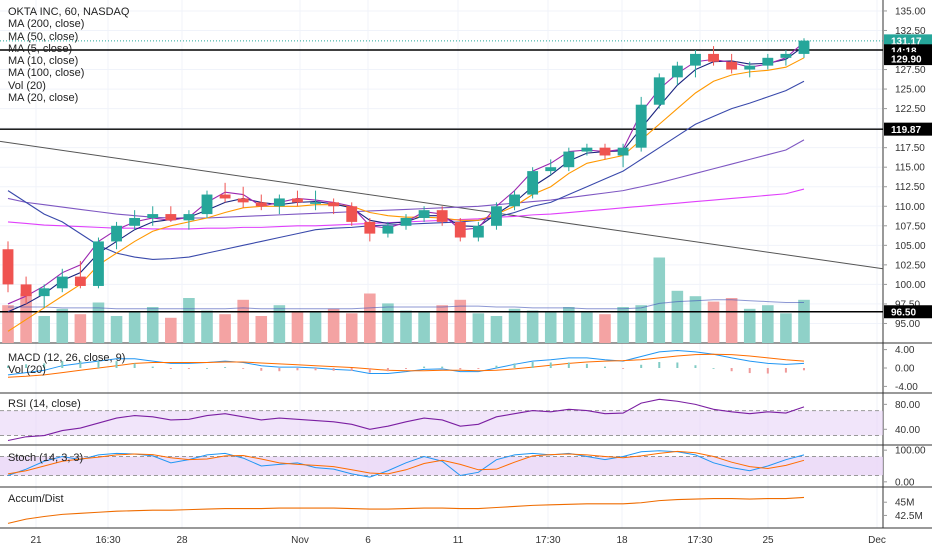 This screenshot has height=550, width=932. What do you see at coordinates (909, 516) in the screenshot?
I see `pane-tick-label: 42.5M` at bounding box center [909, 516].